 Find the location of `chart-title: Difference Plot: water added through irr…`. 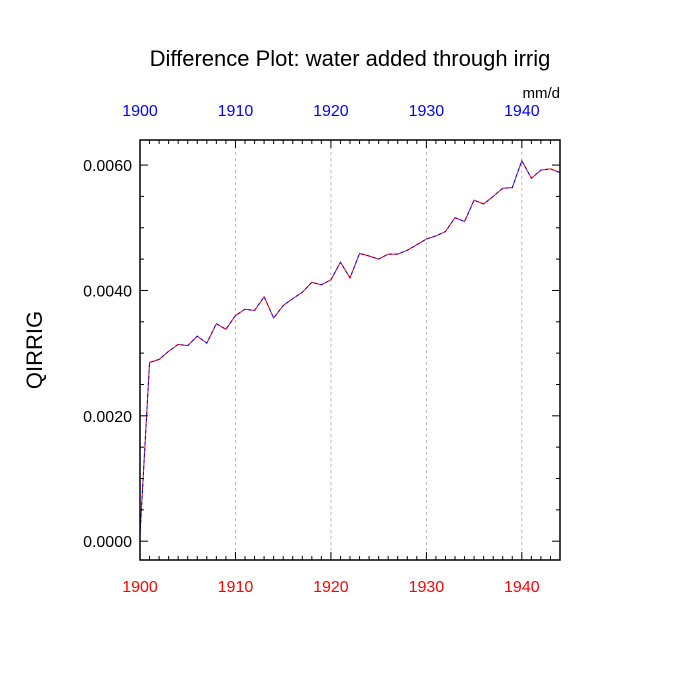

chart-title: Difference Plot: water added through irr… is located at coordinates (350, 58).